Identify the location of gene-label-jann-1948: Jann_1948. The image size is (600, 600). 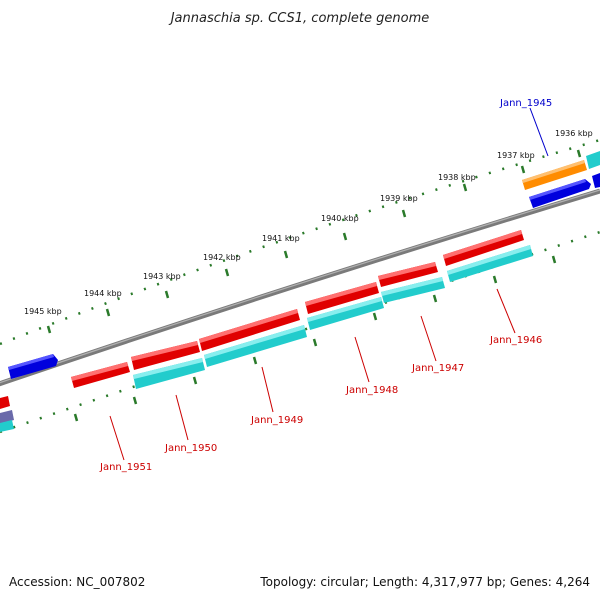
(371, 390).